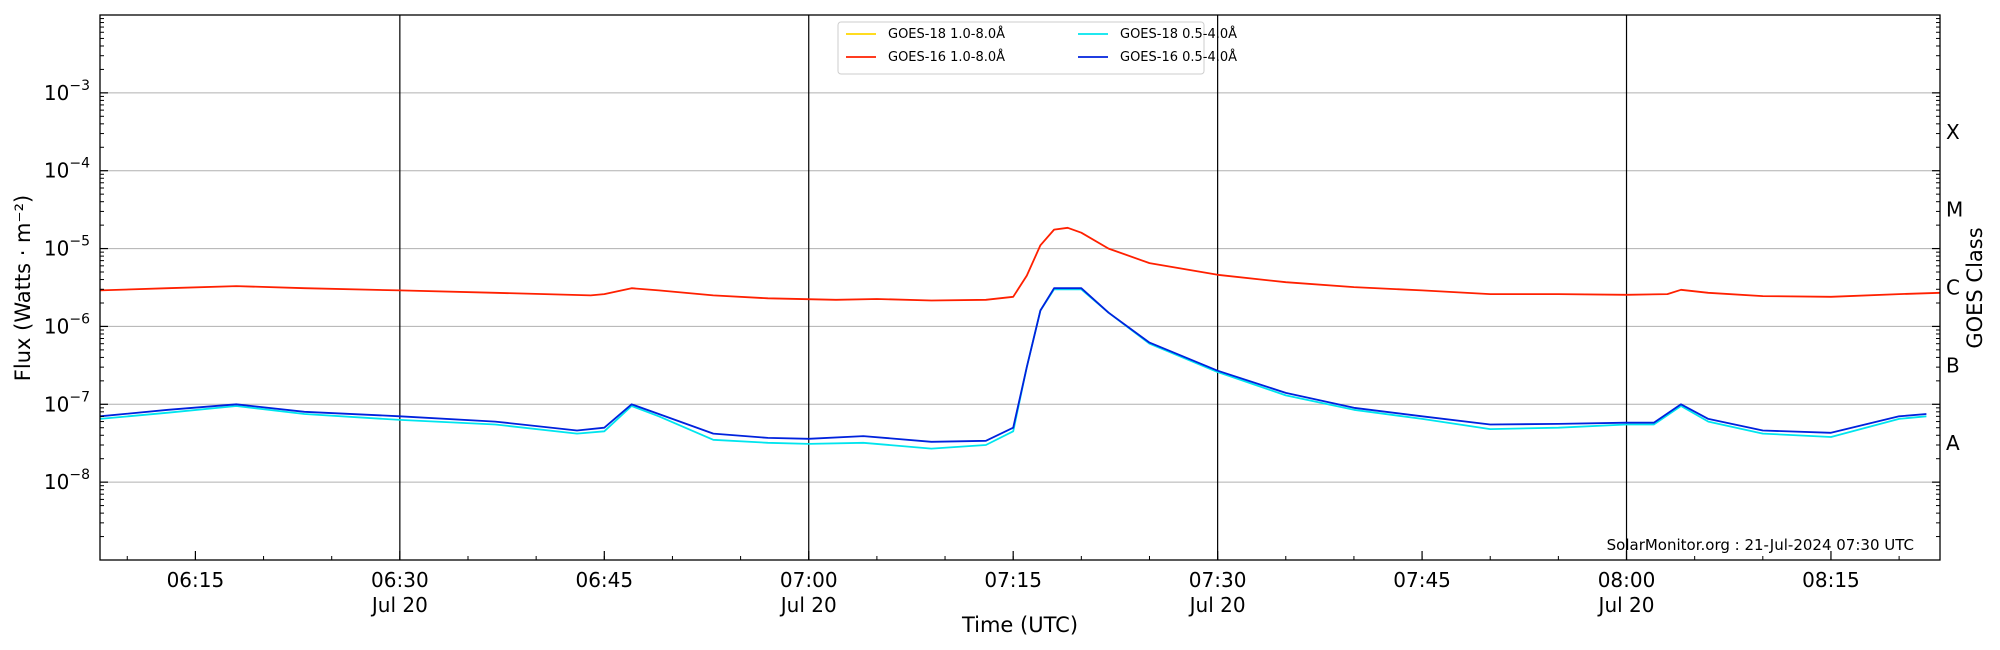  Describe the element at coordinates (1831, 580) in the screenshot. I see `x-tick-label: 08:15` at that location.